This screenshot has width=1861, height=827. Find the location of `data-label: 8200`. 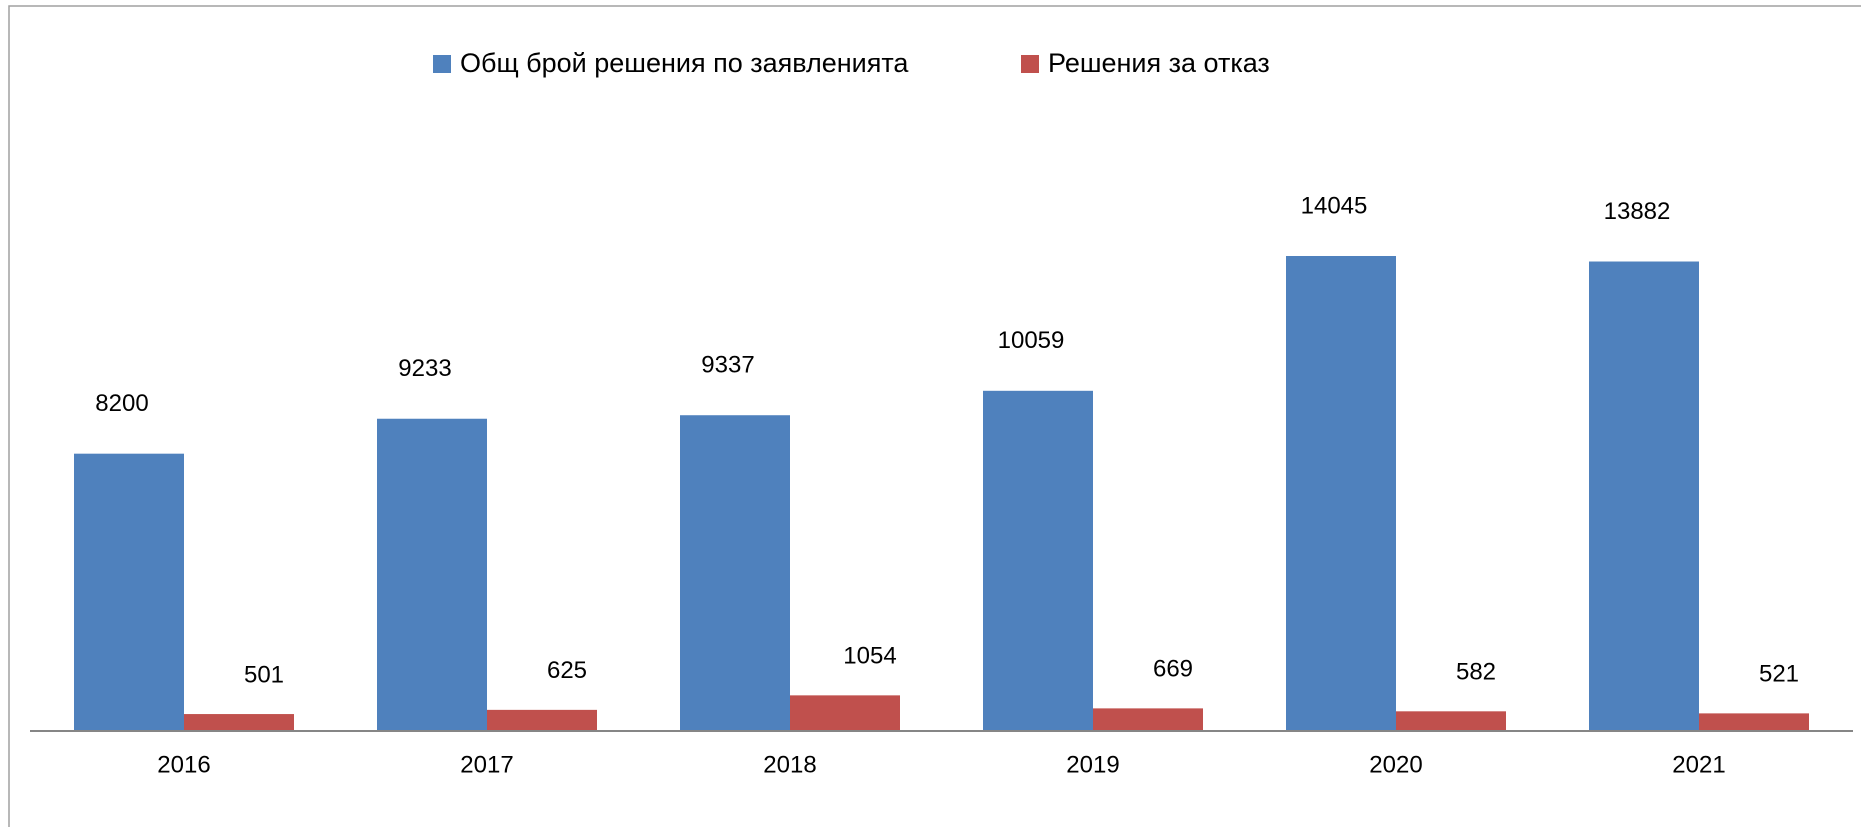

data-label: 8200 is located at coordinates (121, 403).